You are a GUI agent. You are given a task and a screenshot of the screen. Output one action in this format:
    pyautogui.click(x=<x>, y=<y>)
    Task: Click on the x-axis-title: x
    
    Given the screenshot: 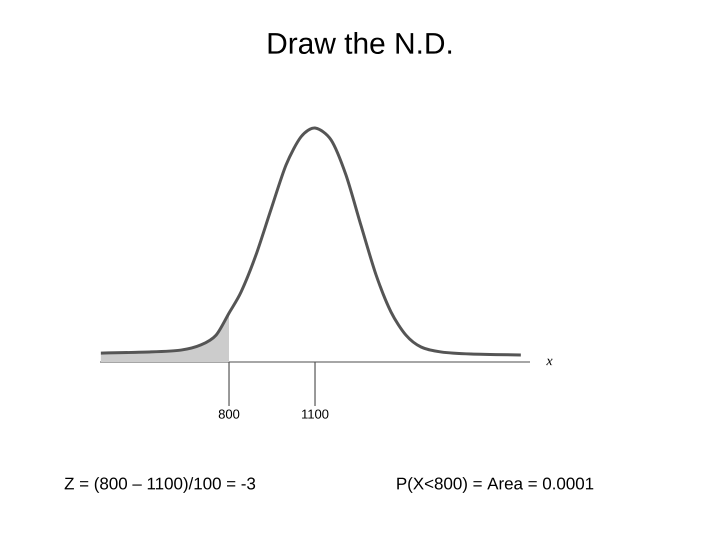 What is the action you would take?
    pyautogui.click(x=549, y=362)
    